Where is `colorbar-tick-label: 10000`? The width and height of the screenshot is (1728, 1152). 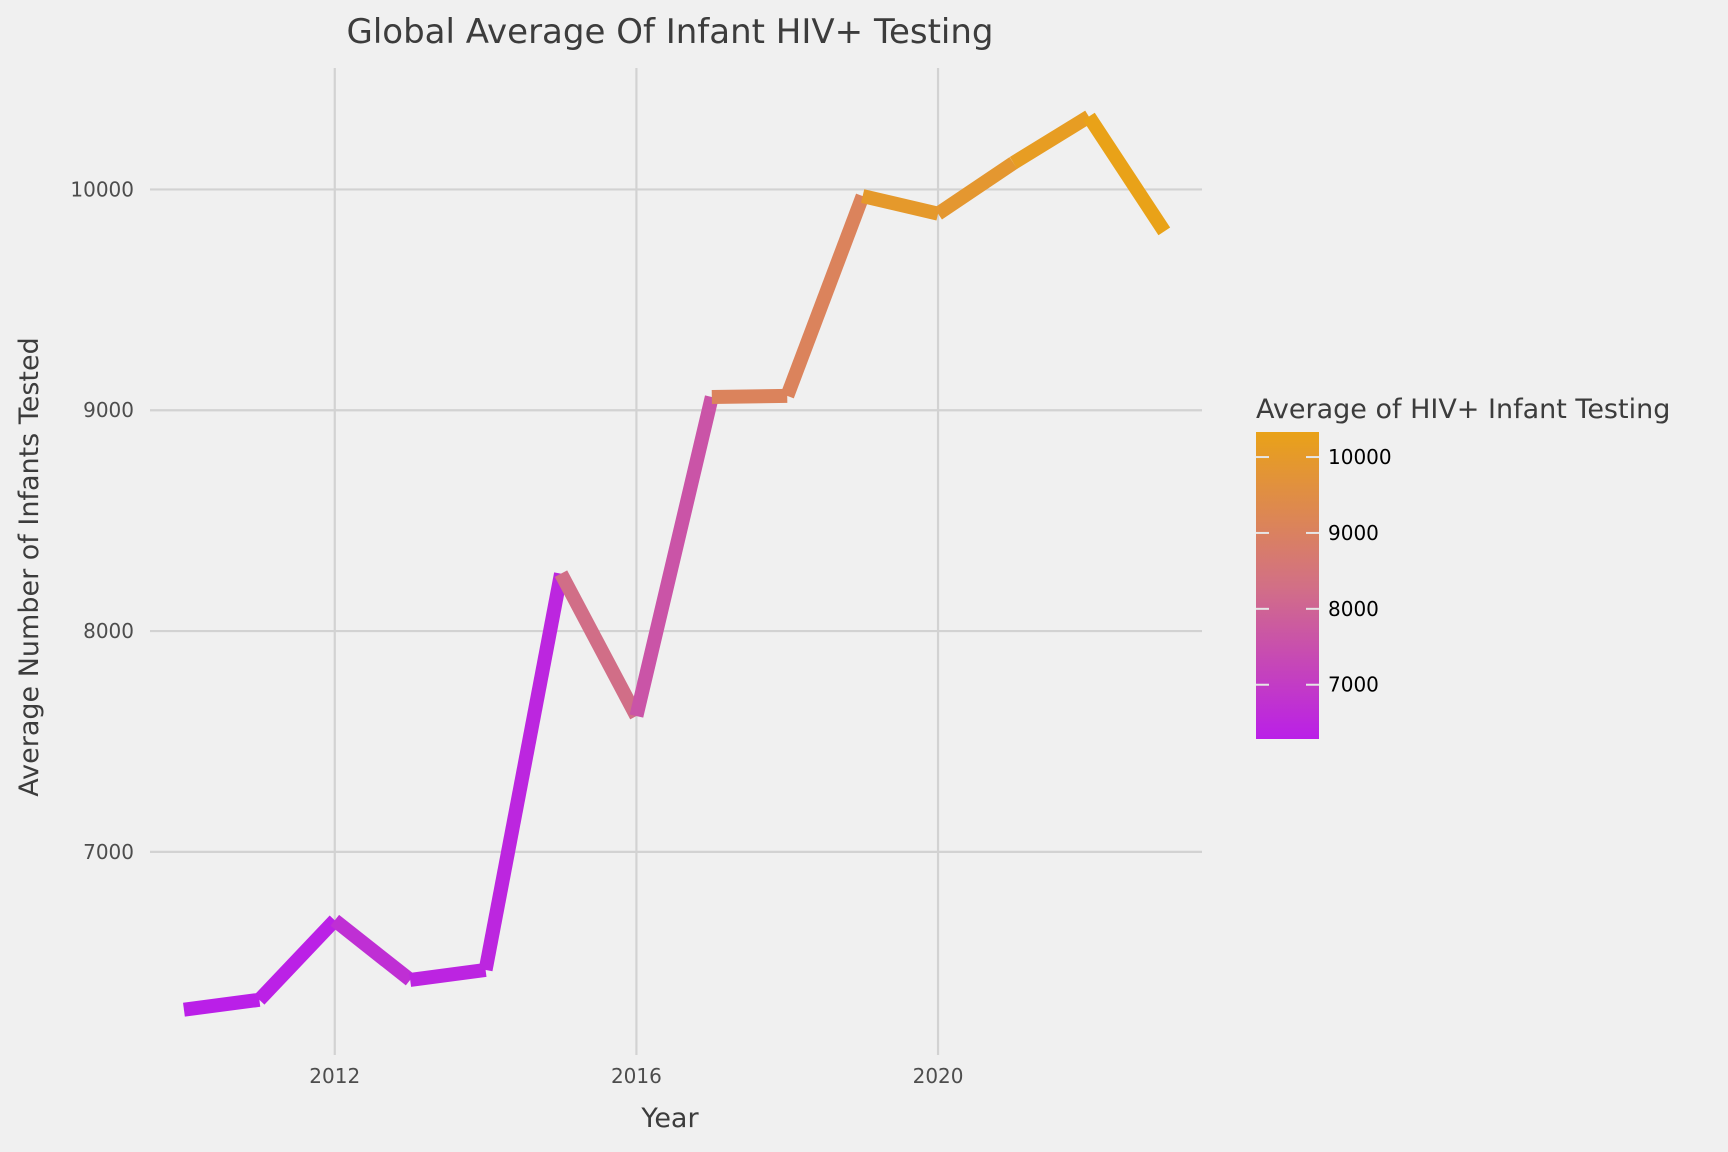
colorbar-tick-label: 10000 is located at coordinates (1360, 457).